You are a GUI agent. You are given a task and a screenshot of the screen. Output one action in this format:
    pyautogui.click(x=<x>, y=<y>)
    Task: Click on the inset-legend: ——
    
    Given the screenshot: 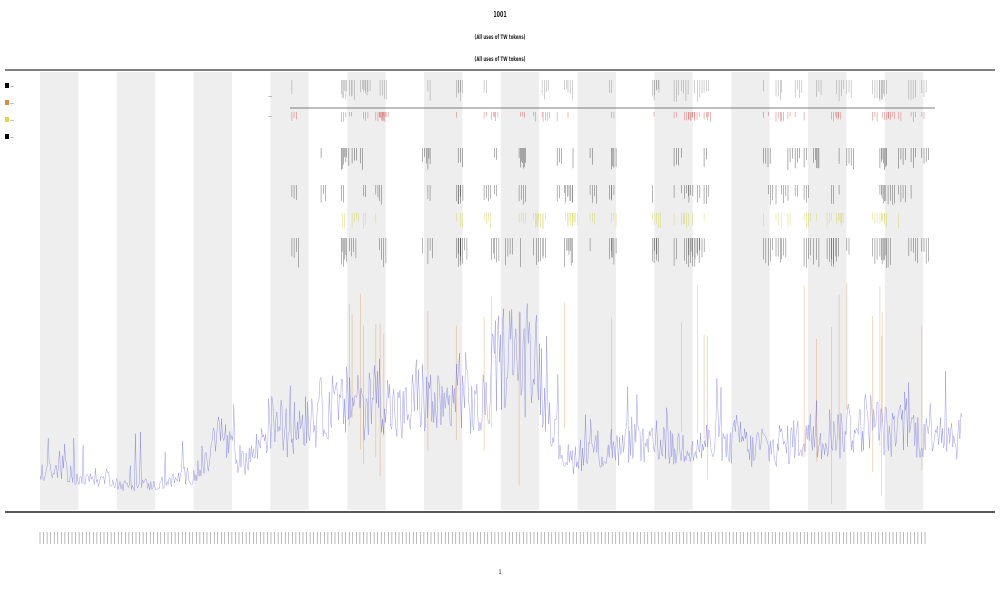 What is the action you would take?
    pyautogui.click(x=270, y=106)
    